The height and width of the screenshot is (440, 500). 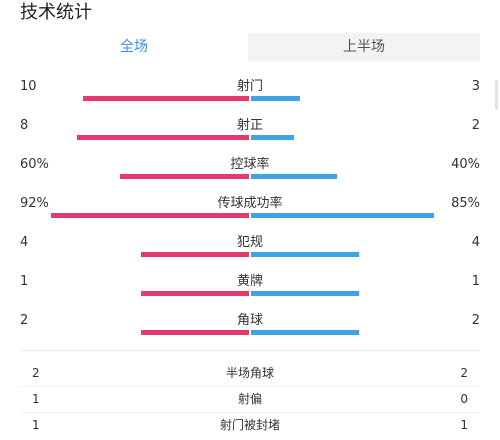 I want to click on home-value: 92%, so click(x=34, y=203).